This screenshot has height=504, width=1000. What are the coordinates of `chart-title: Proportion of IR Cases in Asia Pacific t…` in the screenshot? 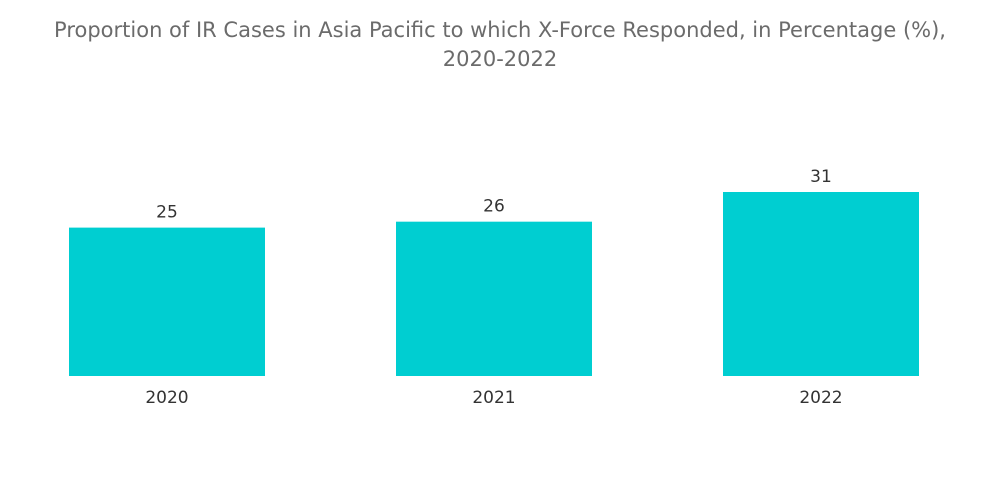 It's located at (500, 45).